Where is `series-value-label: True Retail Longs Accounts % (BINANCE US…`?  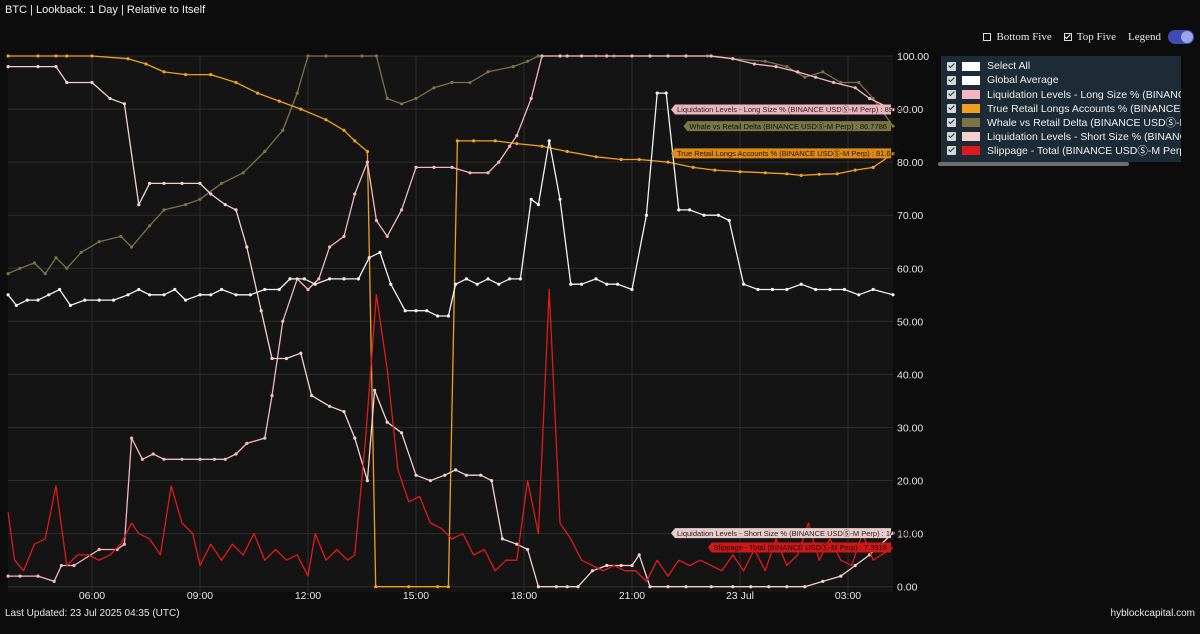
series-value-label: True Retail Longs Accounts % (BINANCE US… is located at coordinates (785, 153).